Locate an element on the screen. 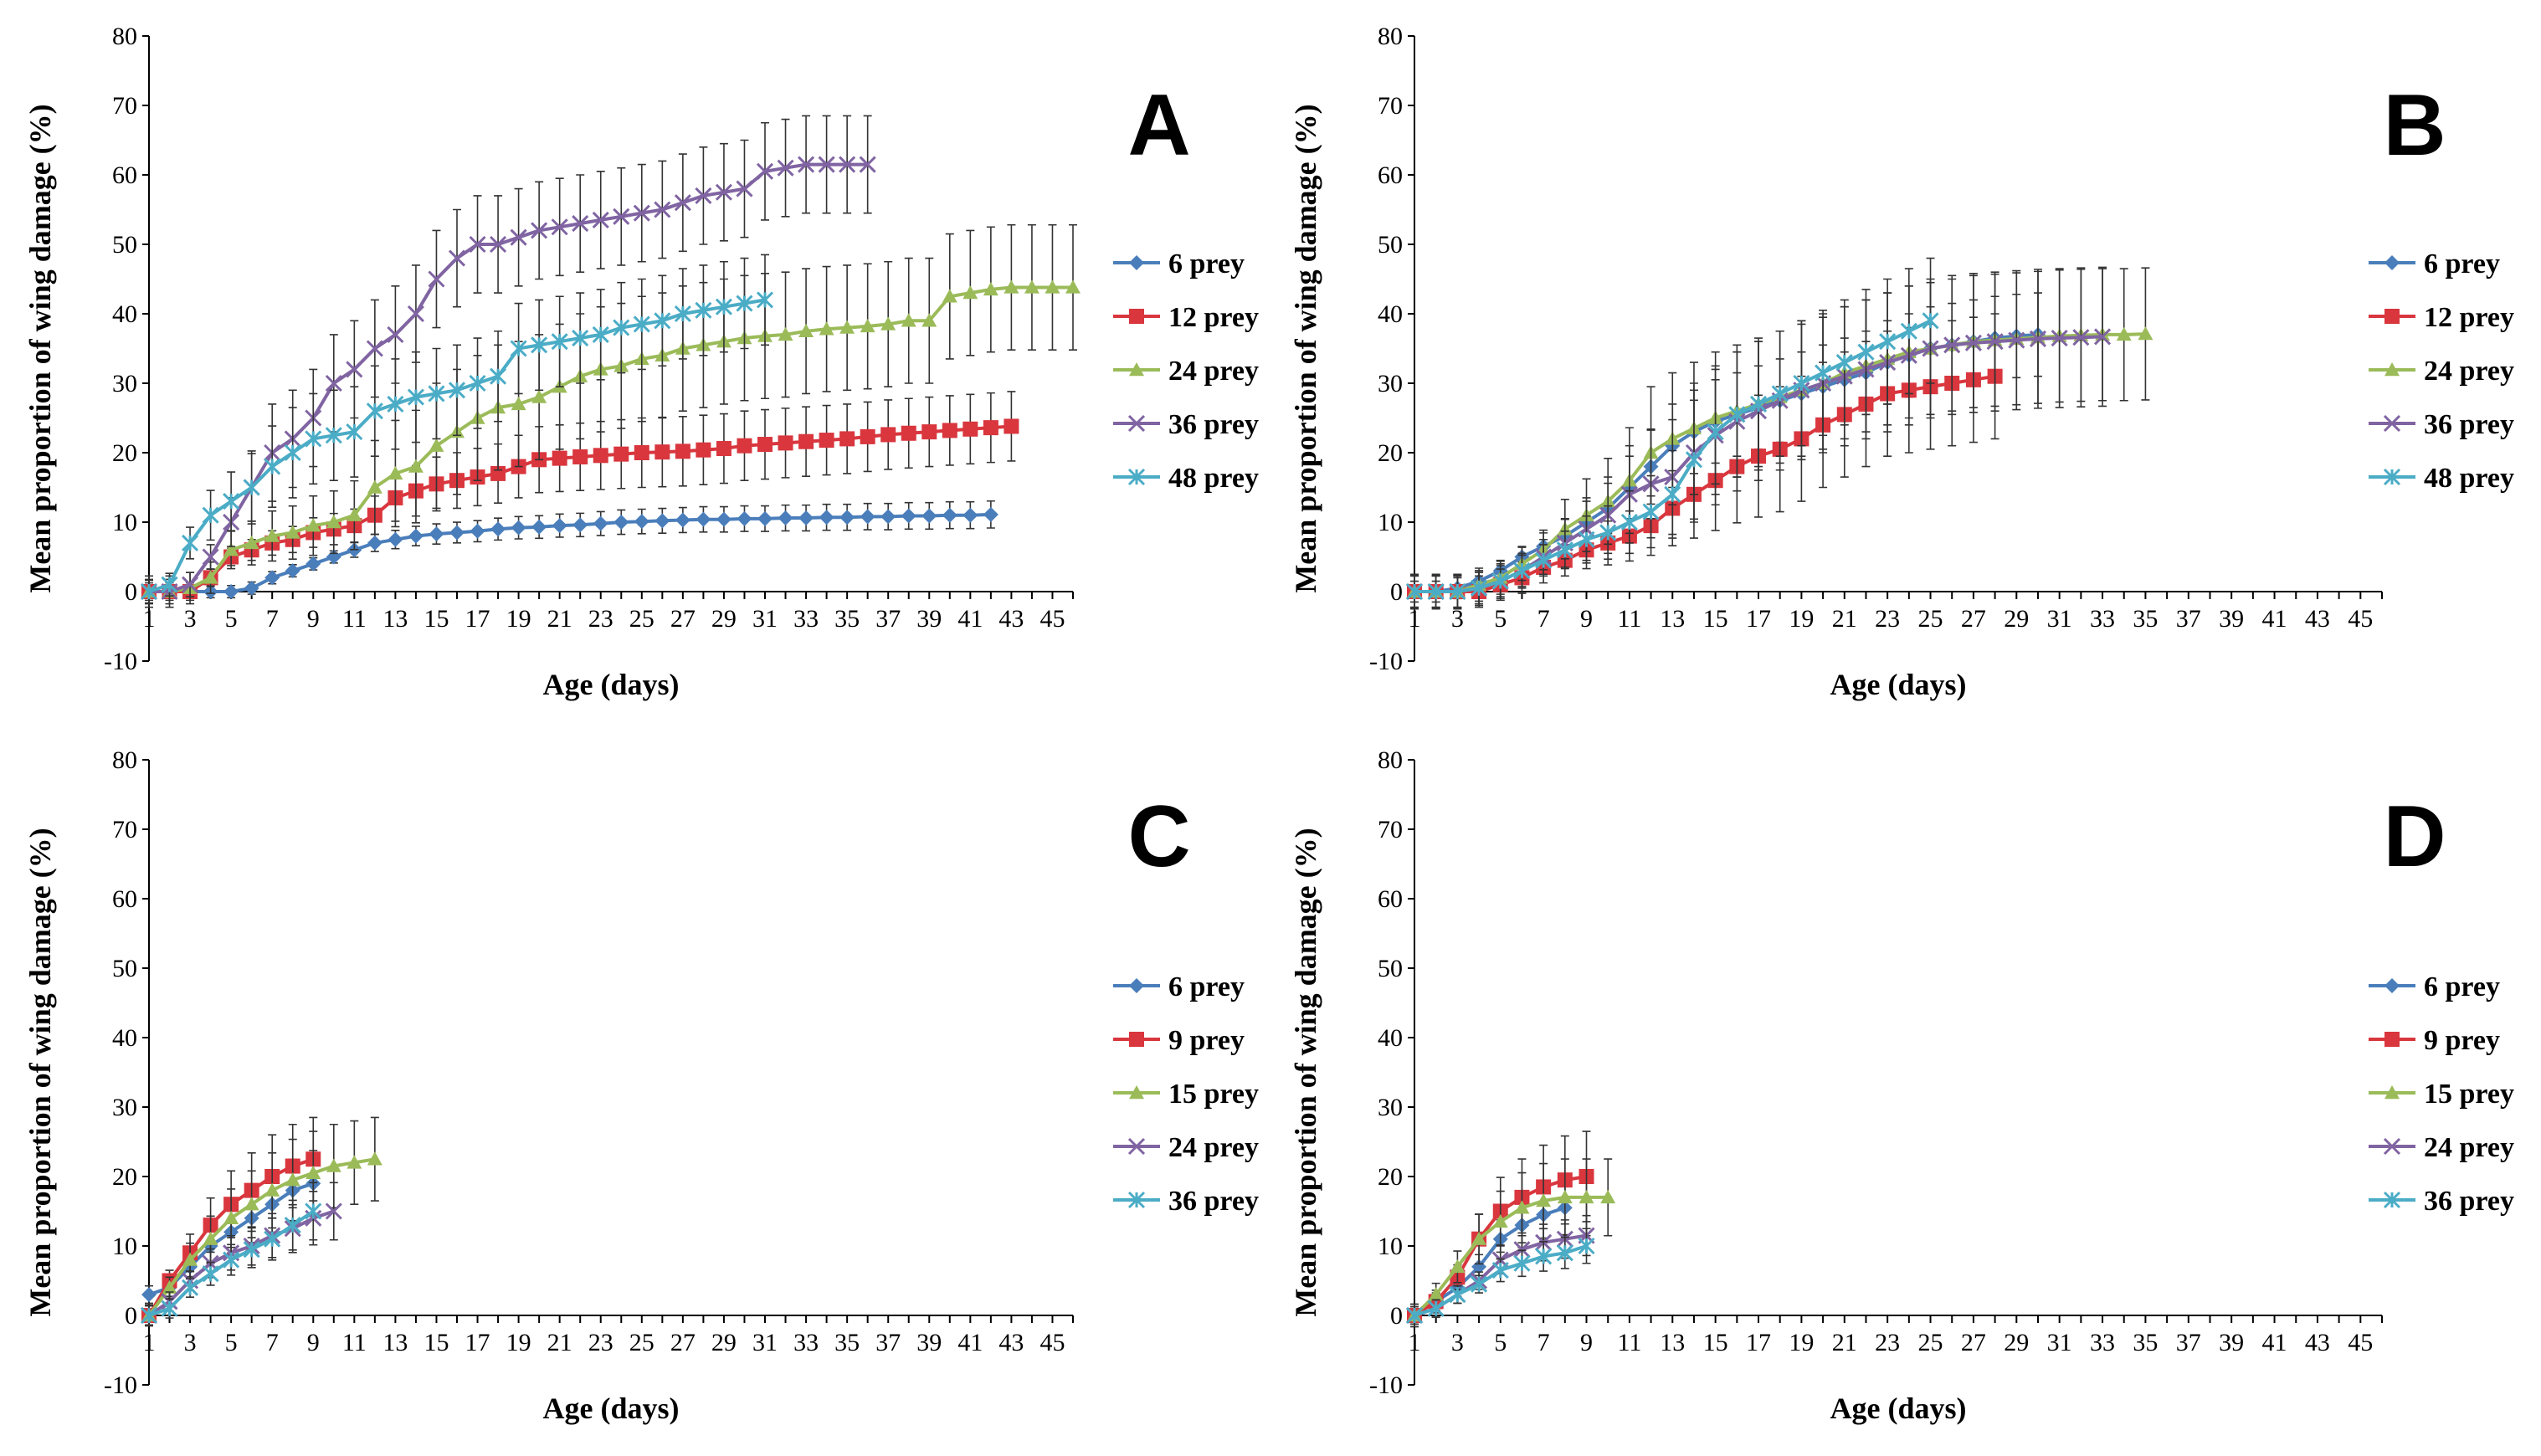 Image resolution: width=2541 pixels, height=1456 pixels. series-48-prey is located at coordinates (1672, 432).